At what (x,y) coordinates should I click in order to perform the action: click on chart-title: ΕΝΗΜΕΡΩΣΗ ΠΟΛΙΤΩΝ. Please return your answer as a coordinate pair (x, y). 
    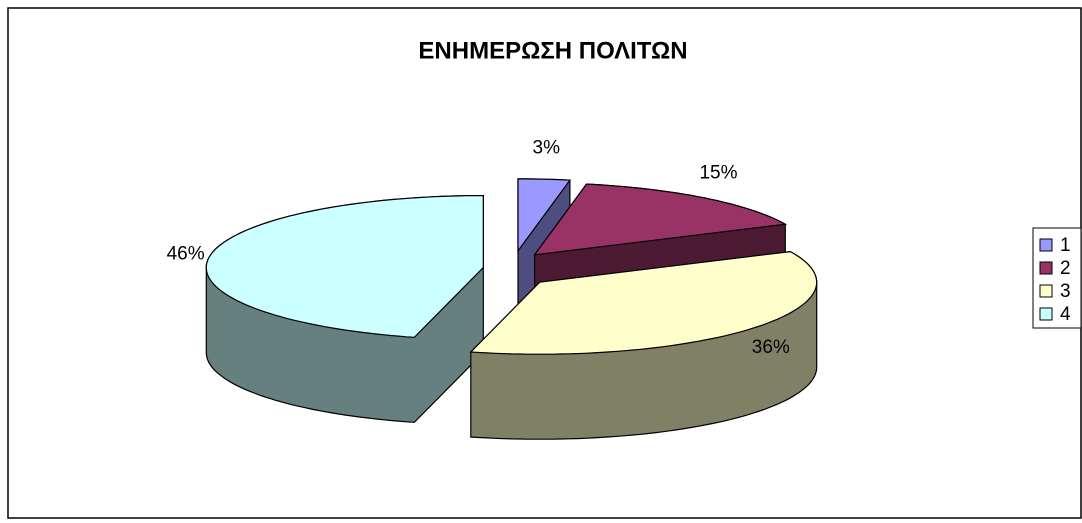
    Looking at the image, I should click on (552, 50).